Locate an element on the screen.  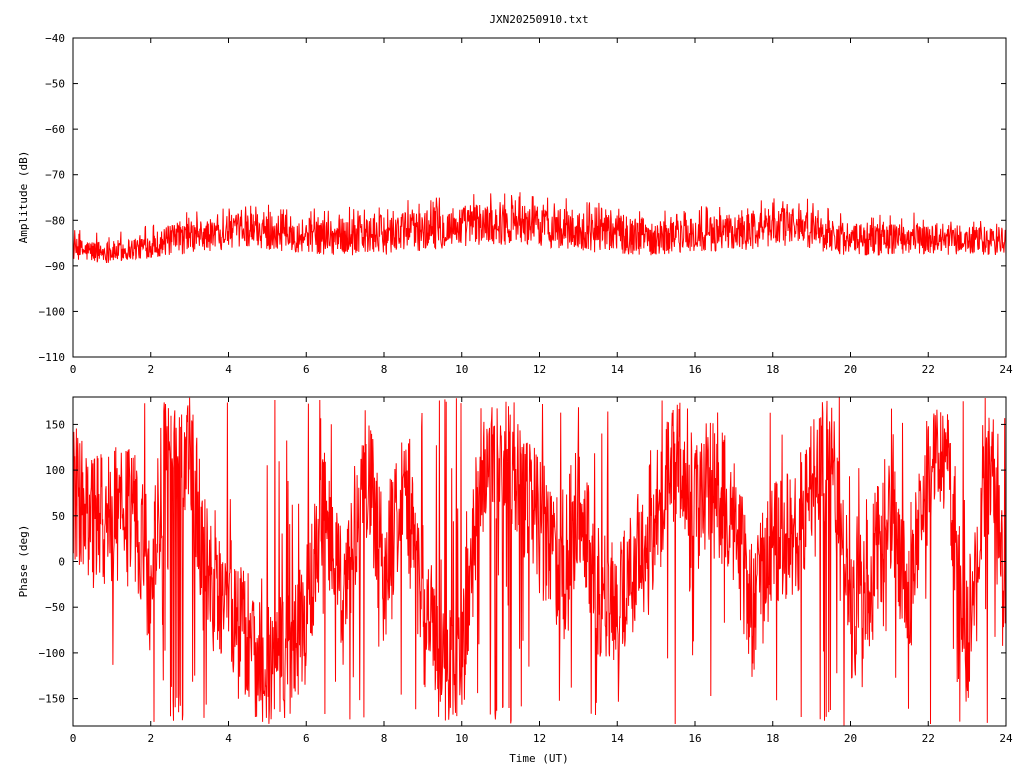
amplitude-x-tick-label: 10 is located at coordinates (461, 369).